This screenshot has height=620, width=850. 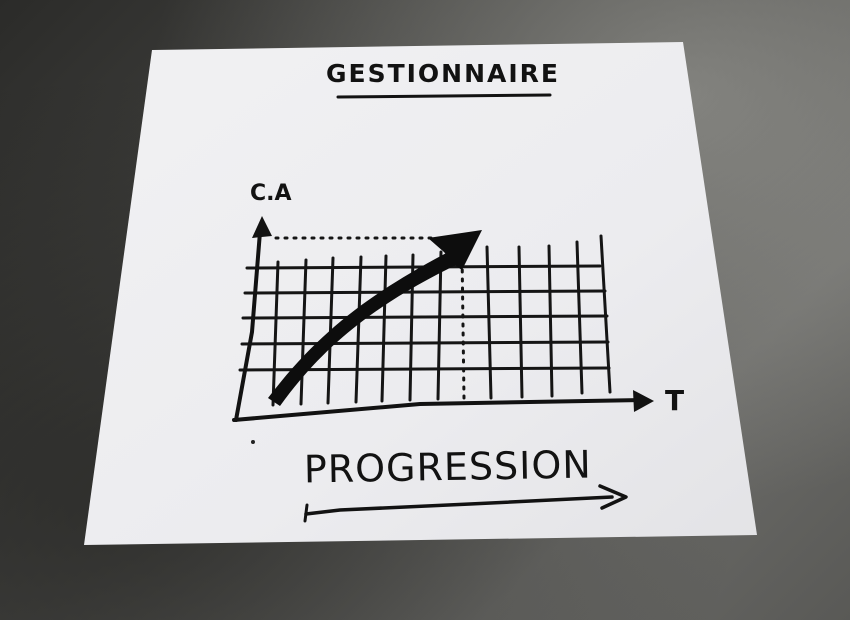 What do you see at coordinates (643, 401) in the screenshot?
I see `x-axis-arrowhead` at bounding box center [643, 401].